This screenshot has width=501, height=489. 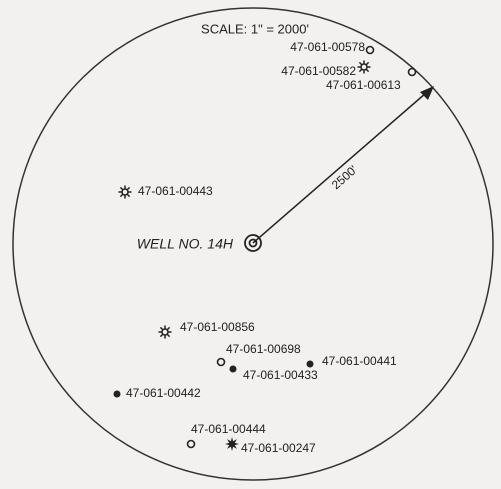 What do you see at coordinates (278, 448) in the screenshot?
I see `well-label: 47-061-00247` at bounding box center [278, 448].